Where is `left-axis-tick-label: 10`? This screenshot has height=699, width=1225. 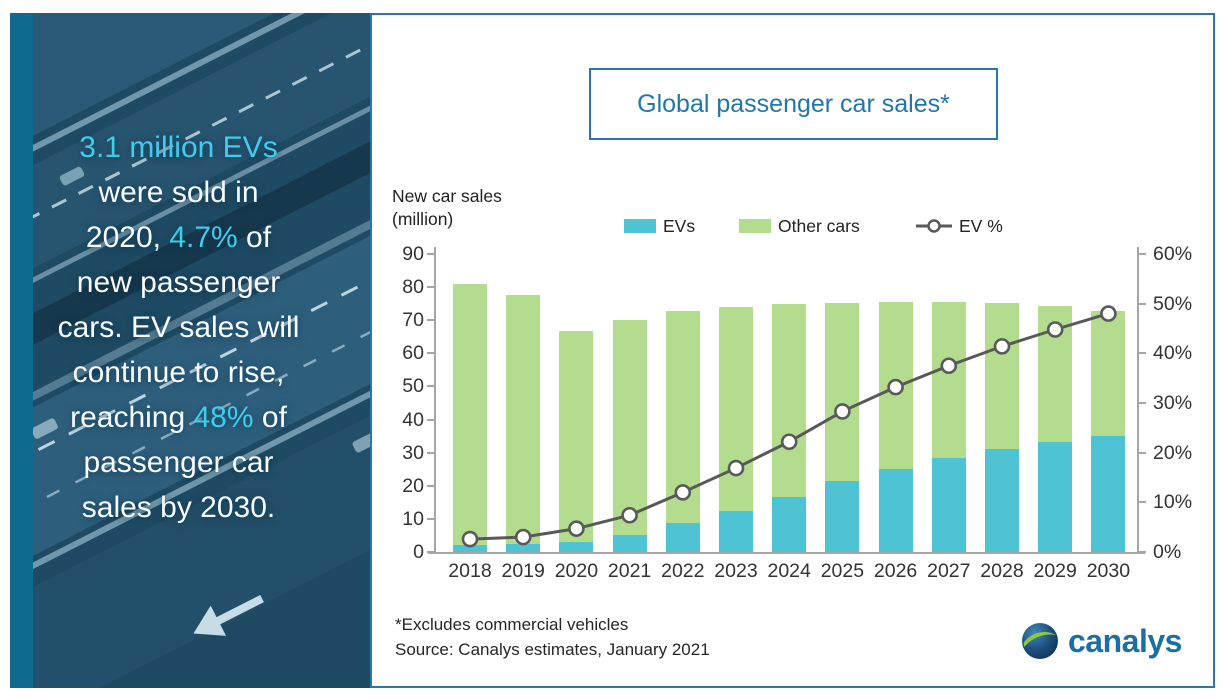 left-axis-tick-label: 10 is located at coordinates (413, 518).